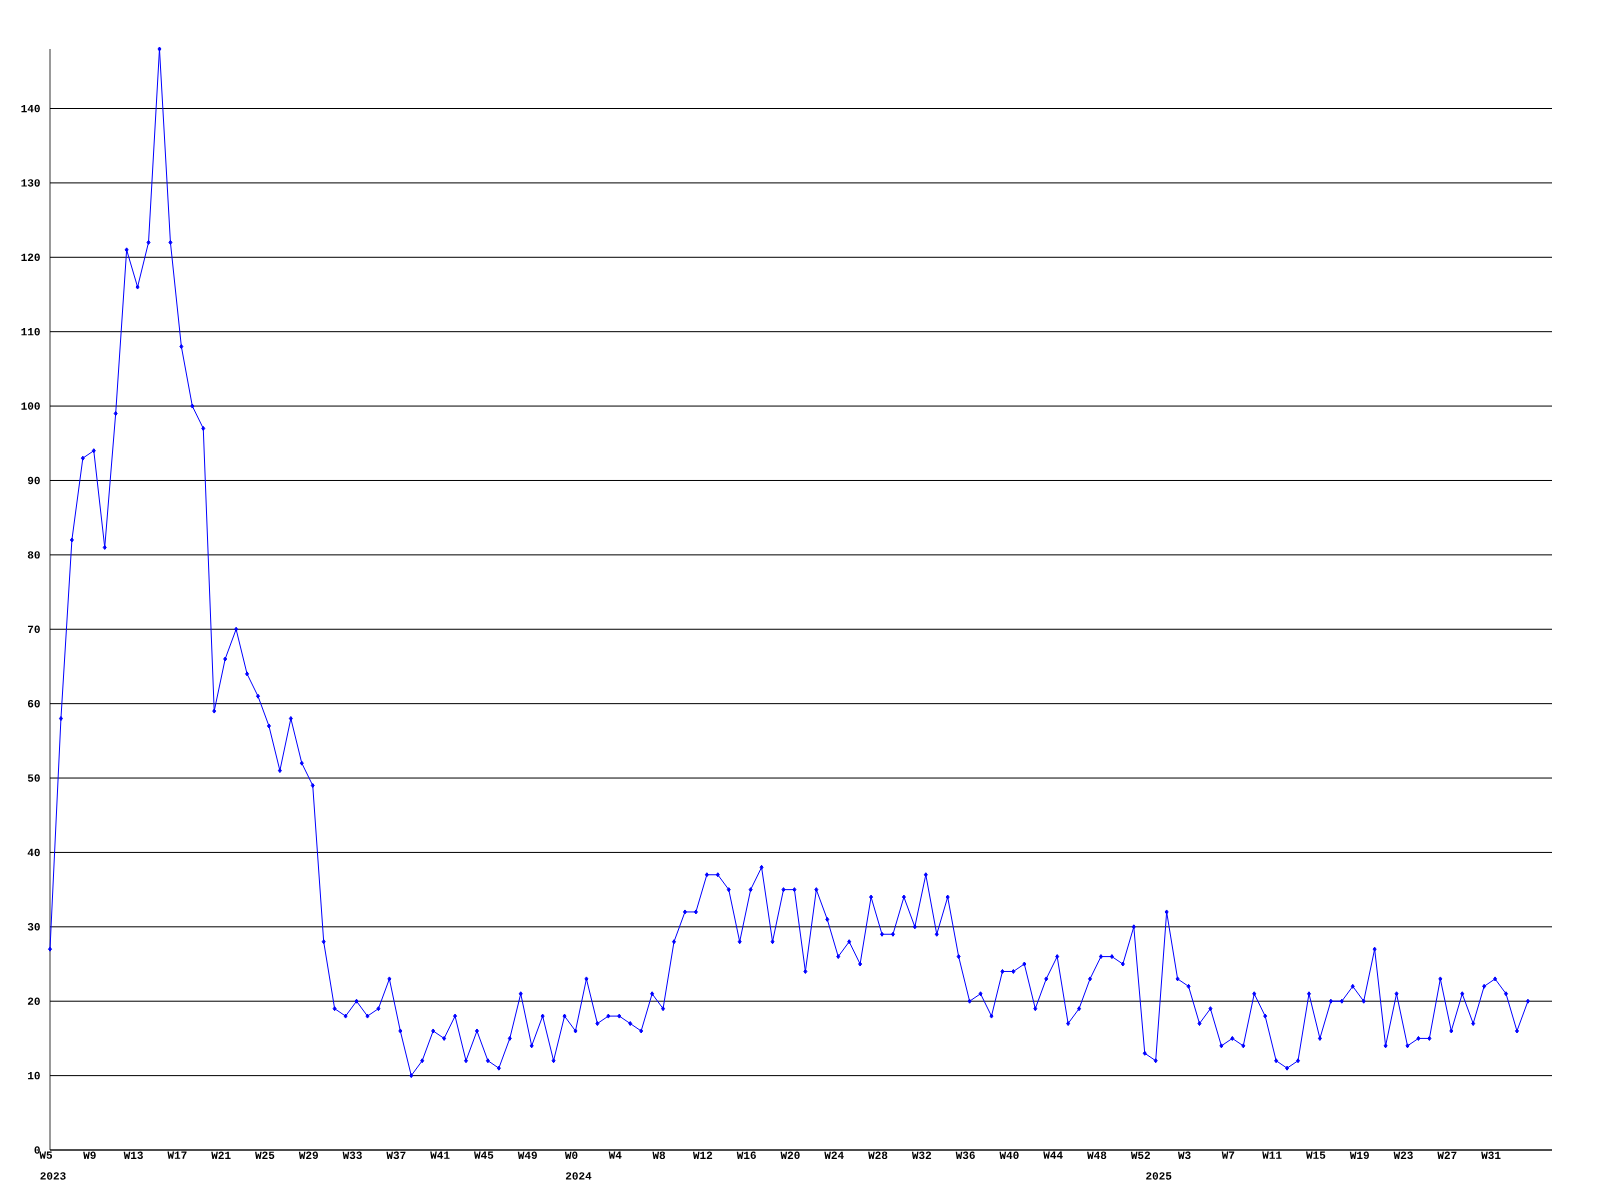  Describe the element at coordinates (1316, 1155) in the screenshot. I see `x-tick-label: W15` at that location.